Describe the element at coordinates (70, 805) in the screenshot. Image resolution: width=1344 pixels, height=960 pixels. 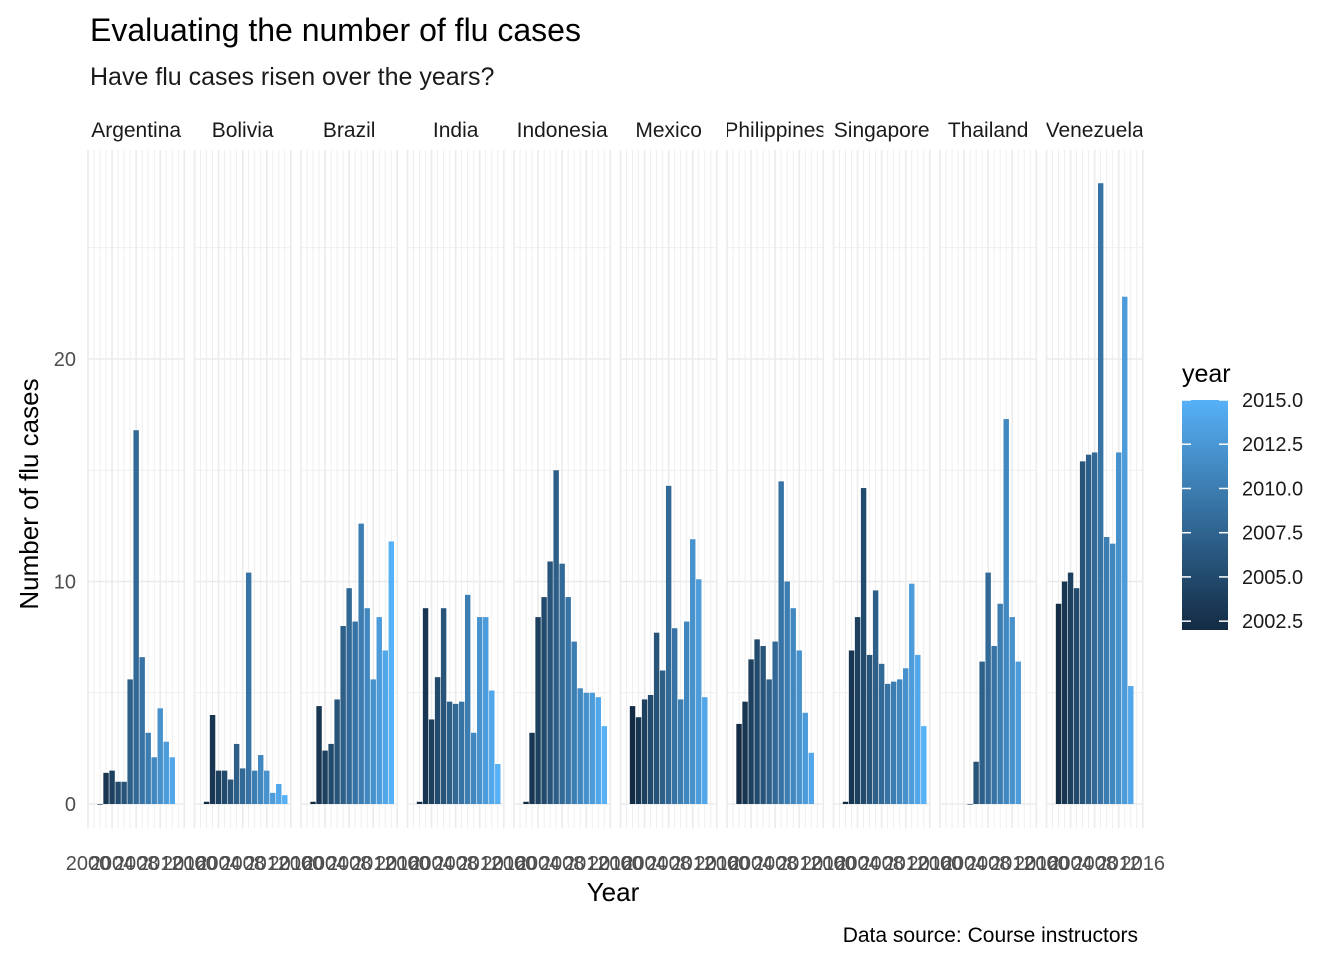
I see `y-tick-label: 0` at that location.